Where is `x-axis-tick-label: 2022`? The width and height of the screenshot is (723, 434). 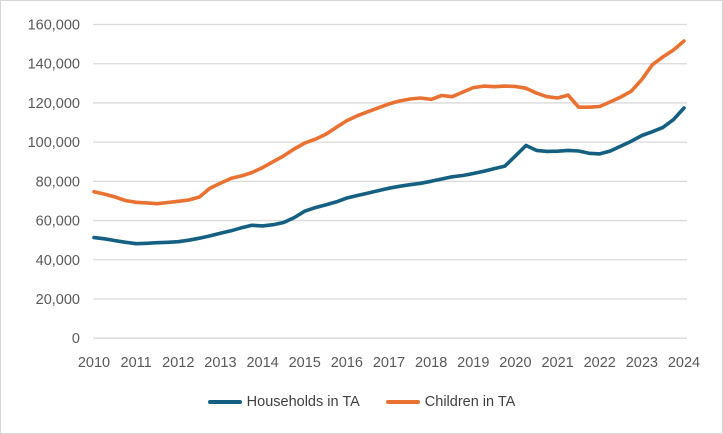 x-axis-tick-label: 2022 is located at coordinates (600, 363).